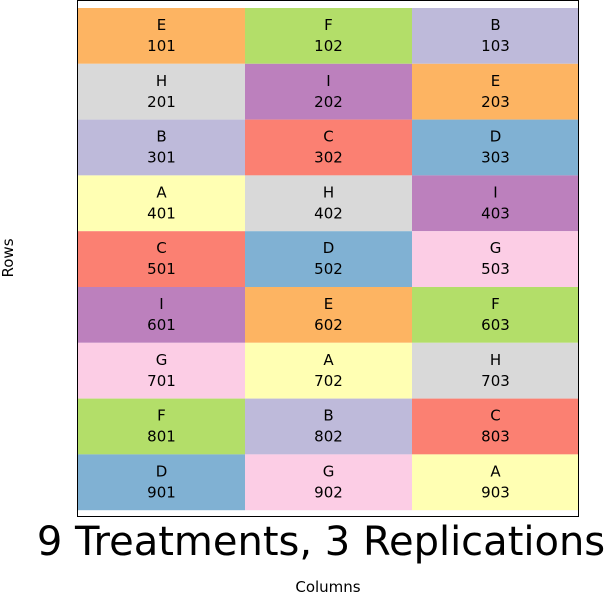 This screenshot has height=594, width=604. I want to click on cell-treatment-label: D, so click(329, 248).